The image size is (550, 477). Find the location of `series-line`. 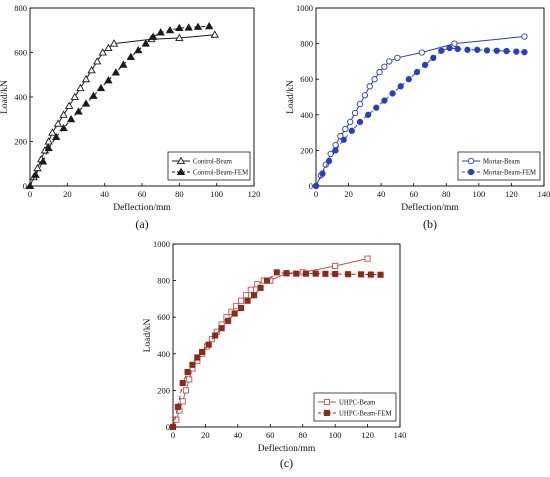

series-line is located at coordinates (276, 349).